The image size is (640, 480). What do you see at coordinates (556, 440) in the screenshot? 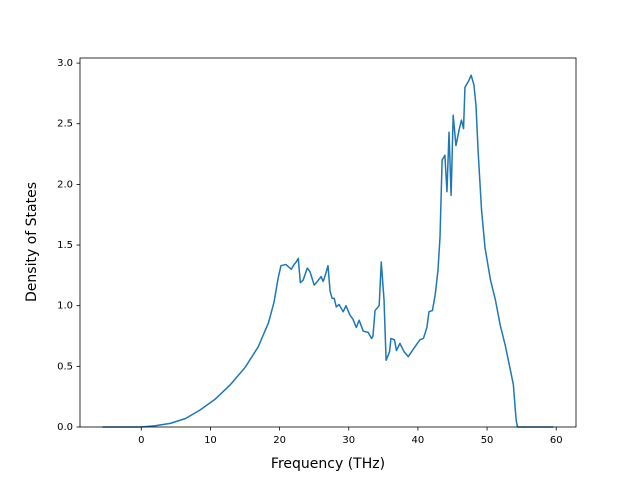
I see `x-tick-label: 60` at bounding box center [556, 440].